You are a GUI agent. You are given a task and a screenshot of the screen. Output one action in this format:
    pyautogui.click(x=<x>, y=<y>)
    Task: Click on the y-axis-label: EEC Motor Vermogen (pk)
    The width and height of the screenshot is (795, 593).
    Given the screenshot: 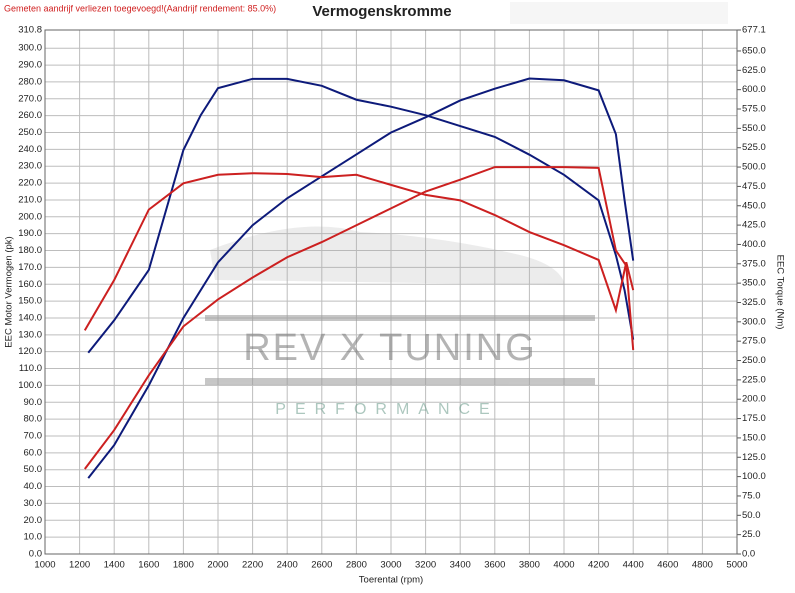 What is the action you would take?
    pyautogui.click(x=9, y=291)
    